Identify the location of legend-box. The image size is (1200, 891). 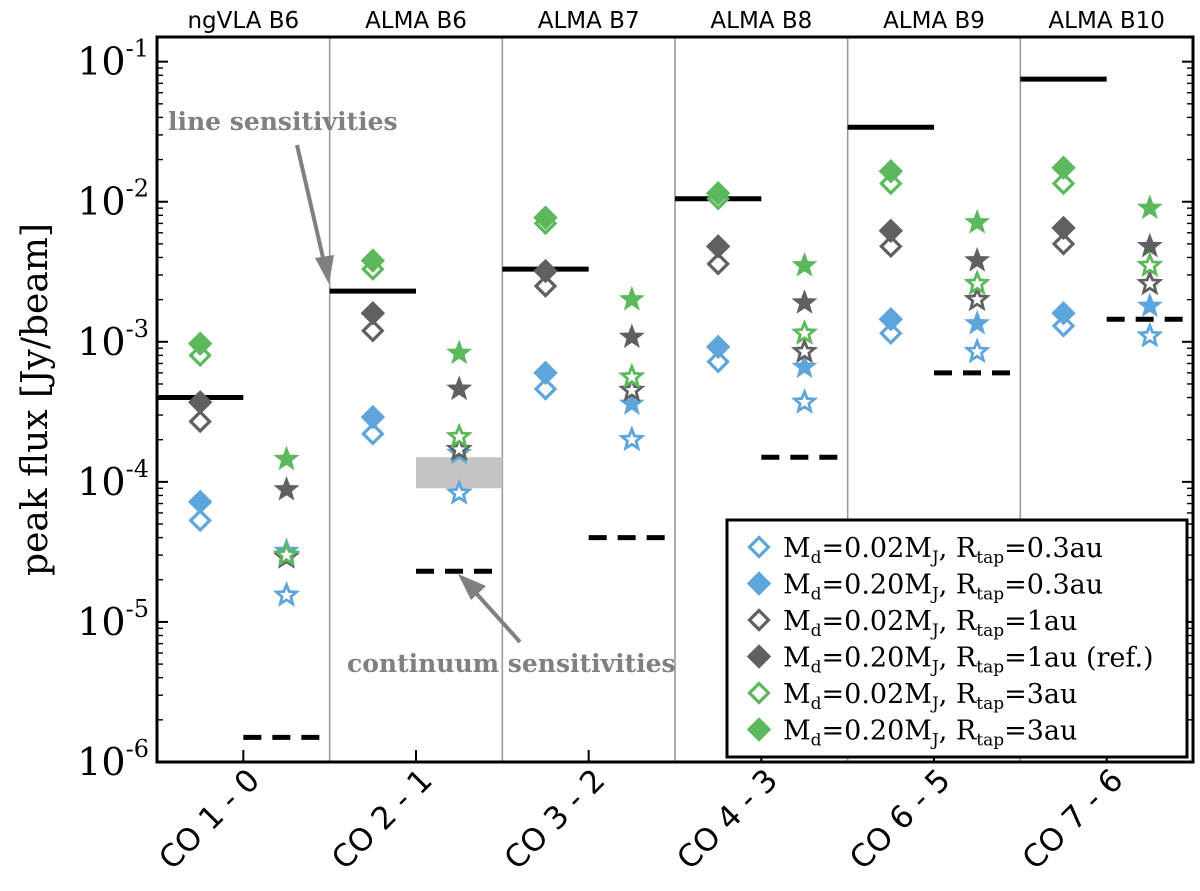
(957, 638).